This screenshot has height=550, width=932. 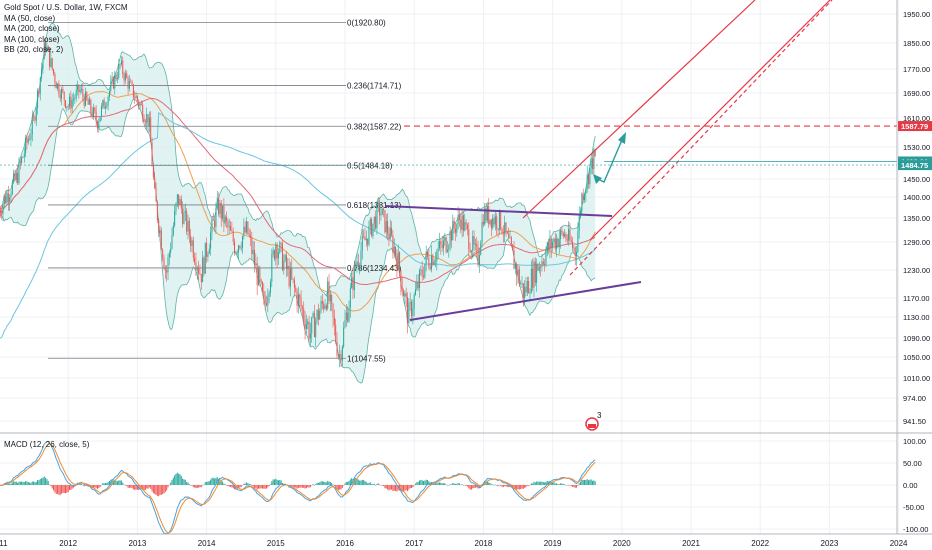 What do you see at coordinates (899, 543) in the screenshot?
I see `time-tick-label: 2024` at bounding box center [899, 543].